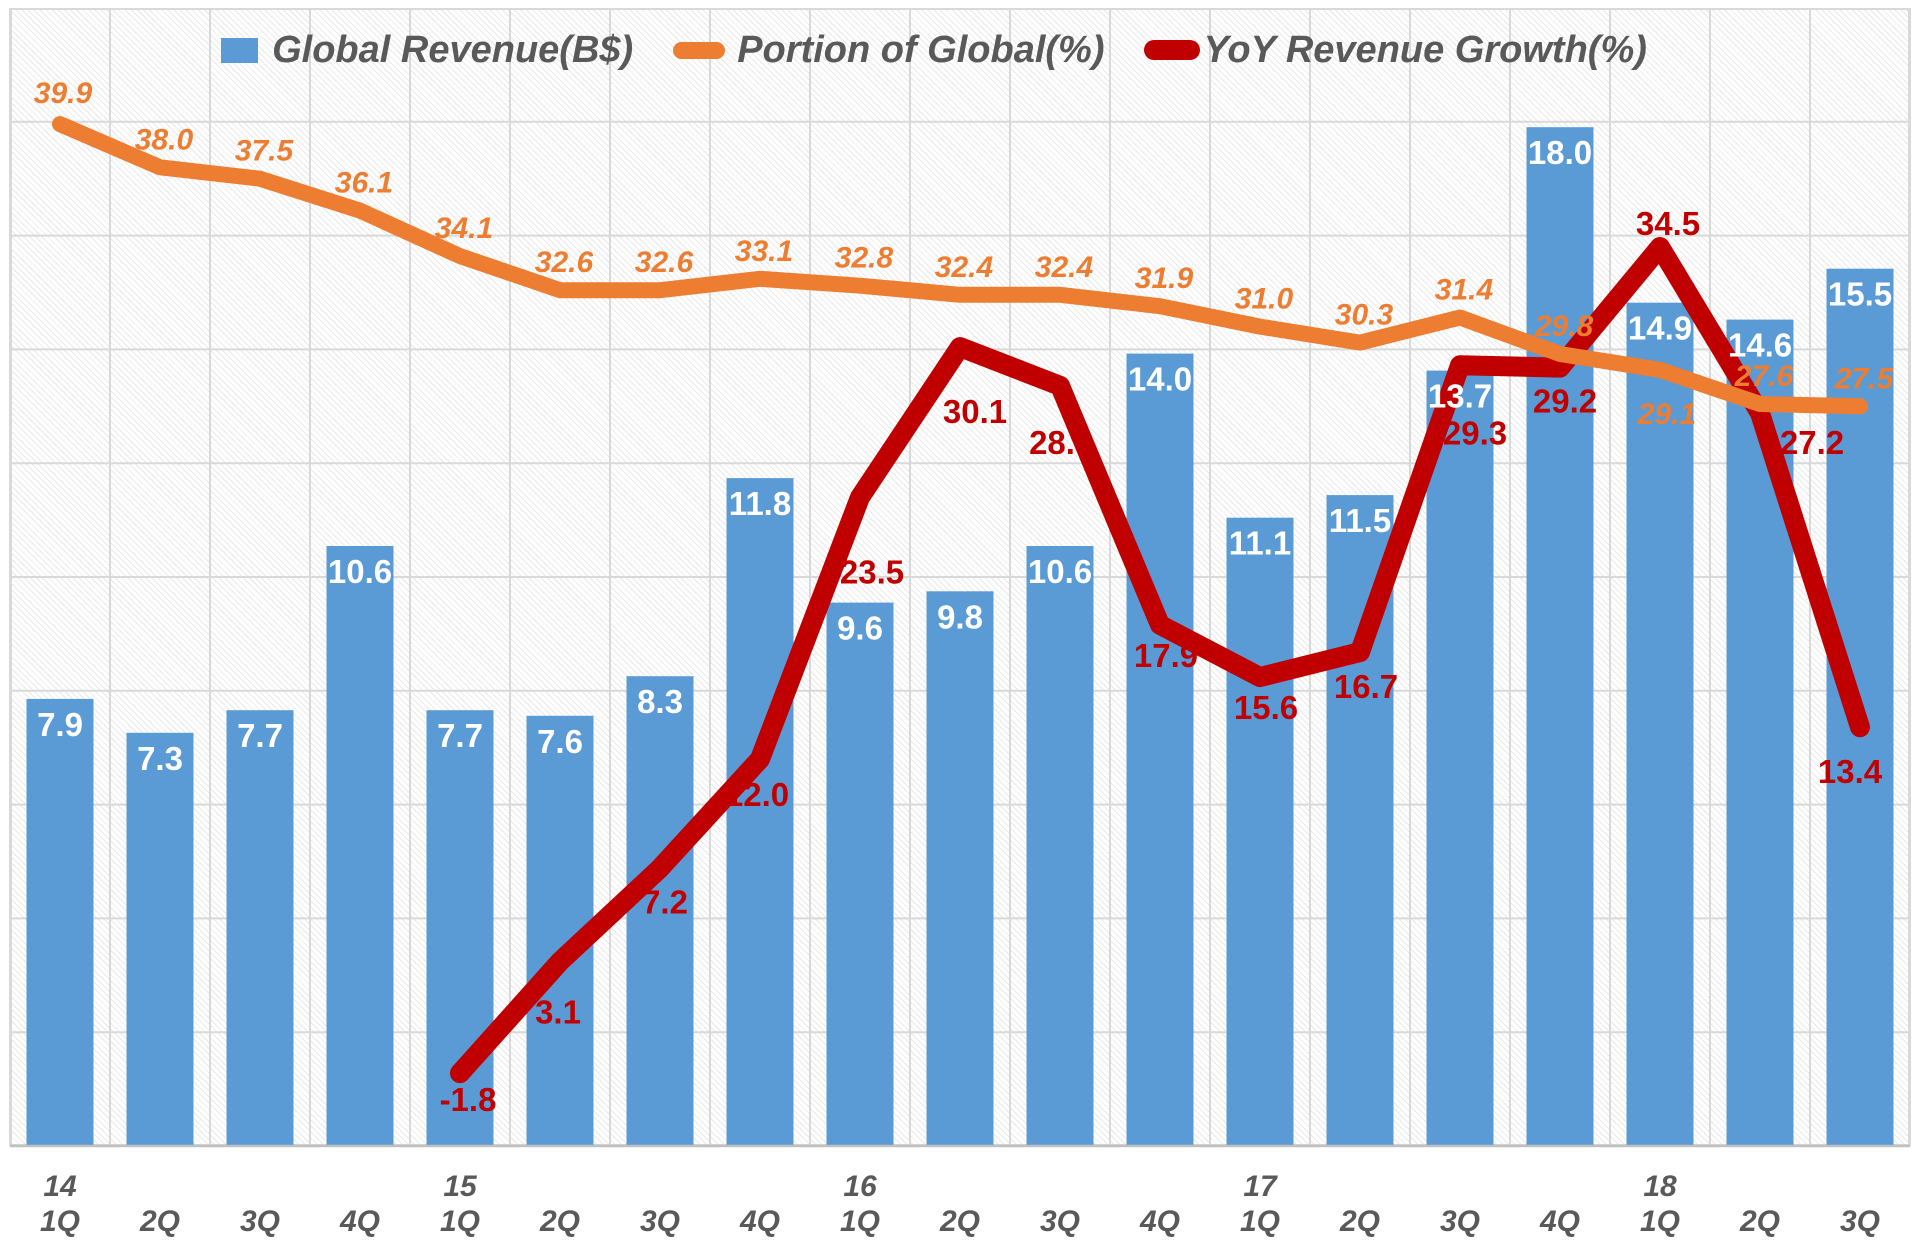 This screenshot has height=1256, width=1924. Describe the element at coordinates (1660, 328) in the screenshot. I see `svg-text: 14.9` at that location.